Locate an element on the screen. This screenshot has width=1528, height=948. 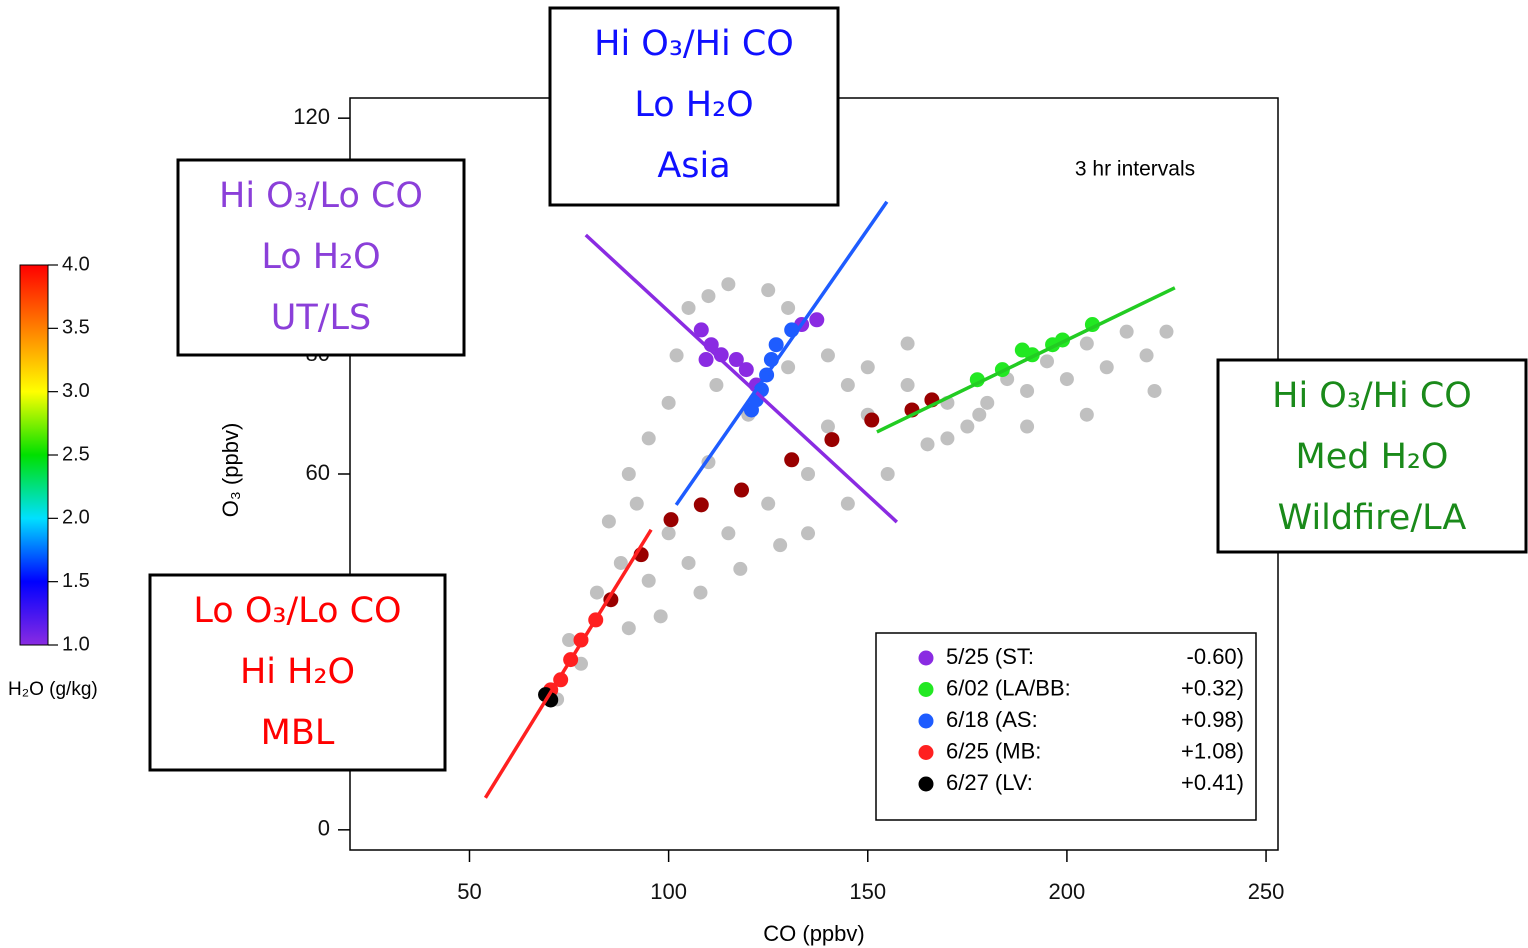
callout-text: Med H₂O is located at coordinates (1372, 457).